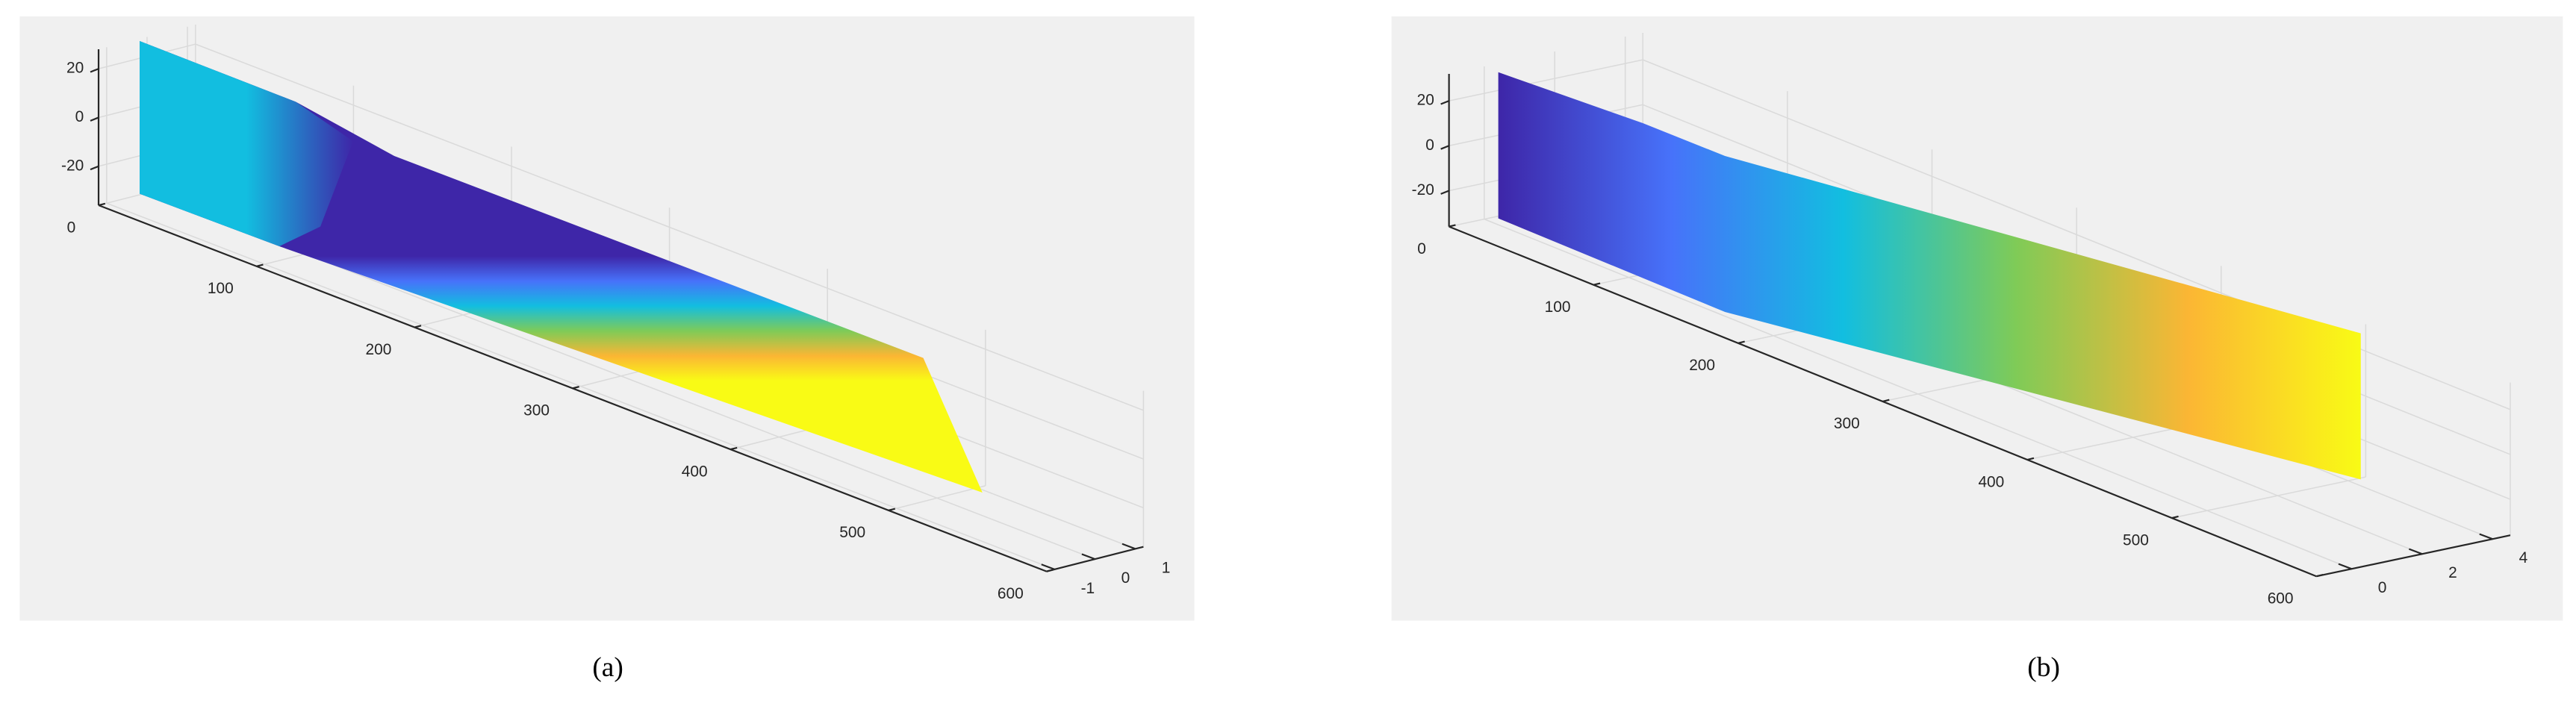  Describe the element at coordinates (247, 144) in the screenshot. I see `surface-overlay` at that location.